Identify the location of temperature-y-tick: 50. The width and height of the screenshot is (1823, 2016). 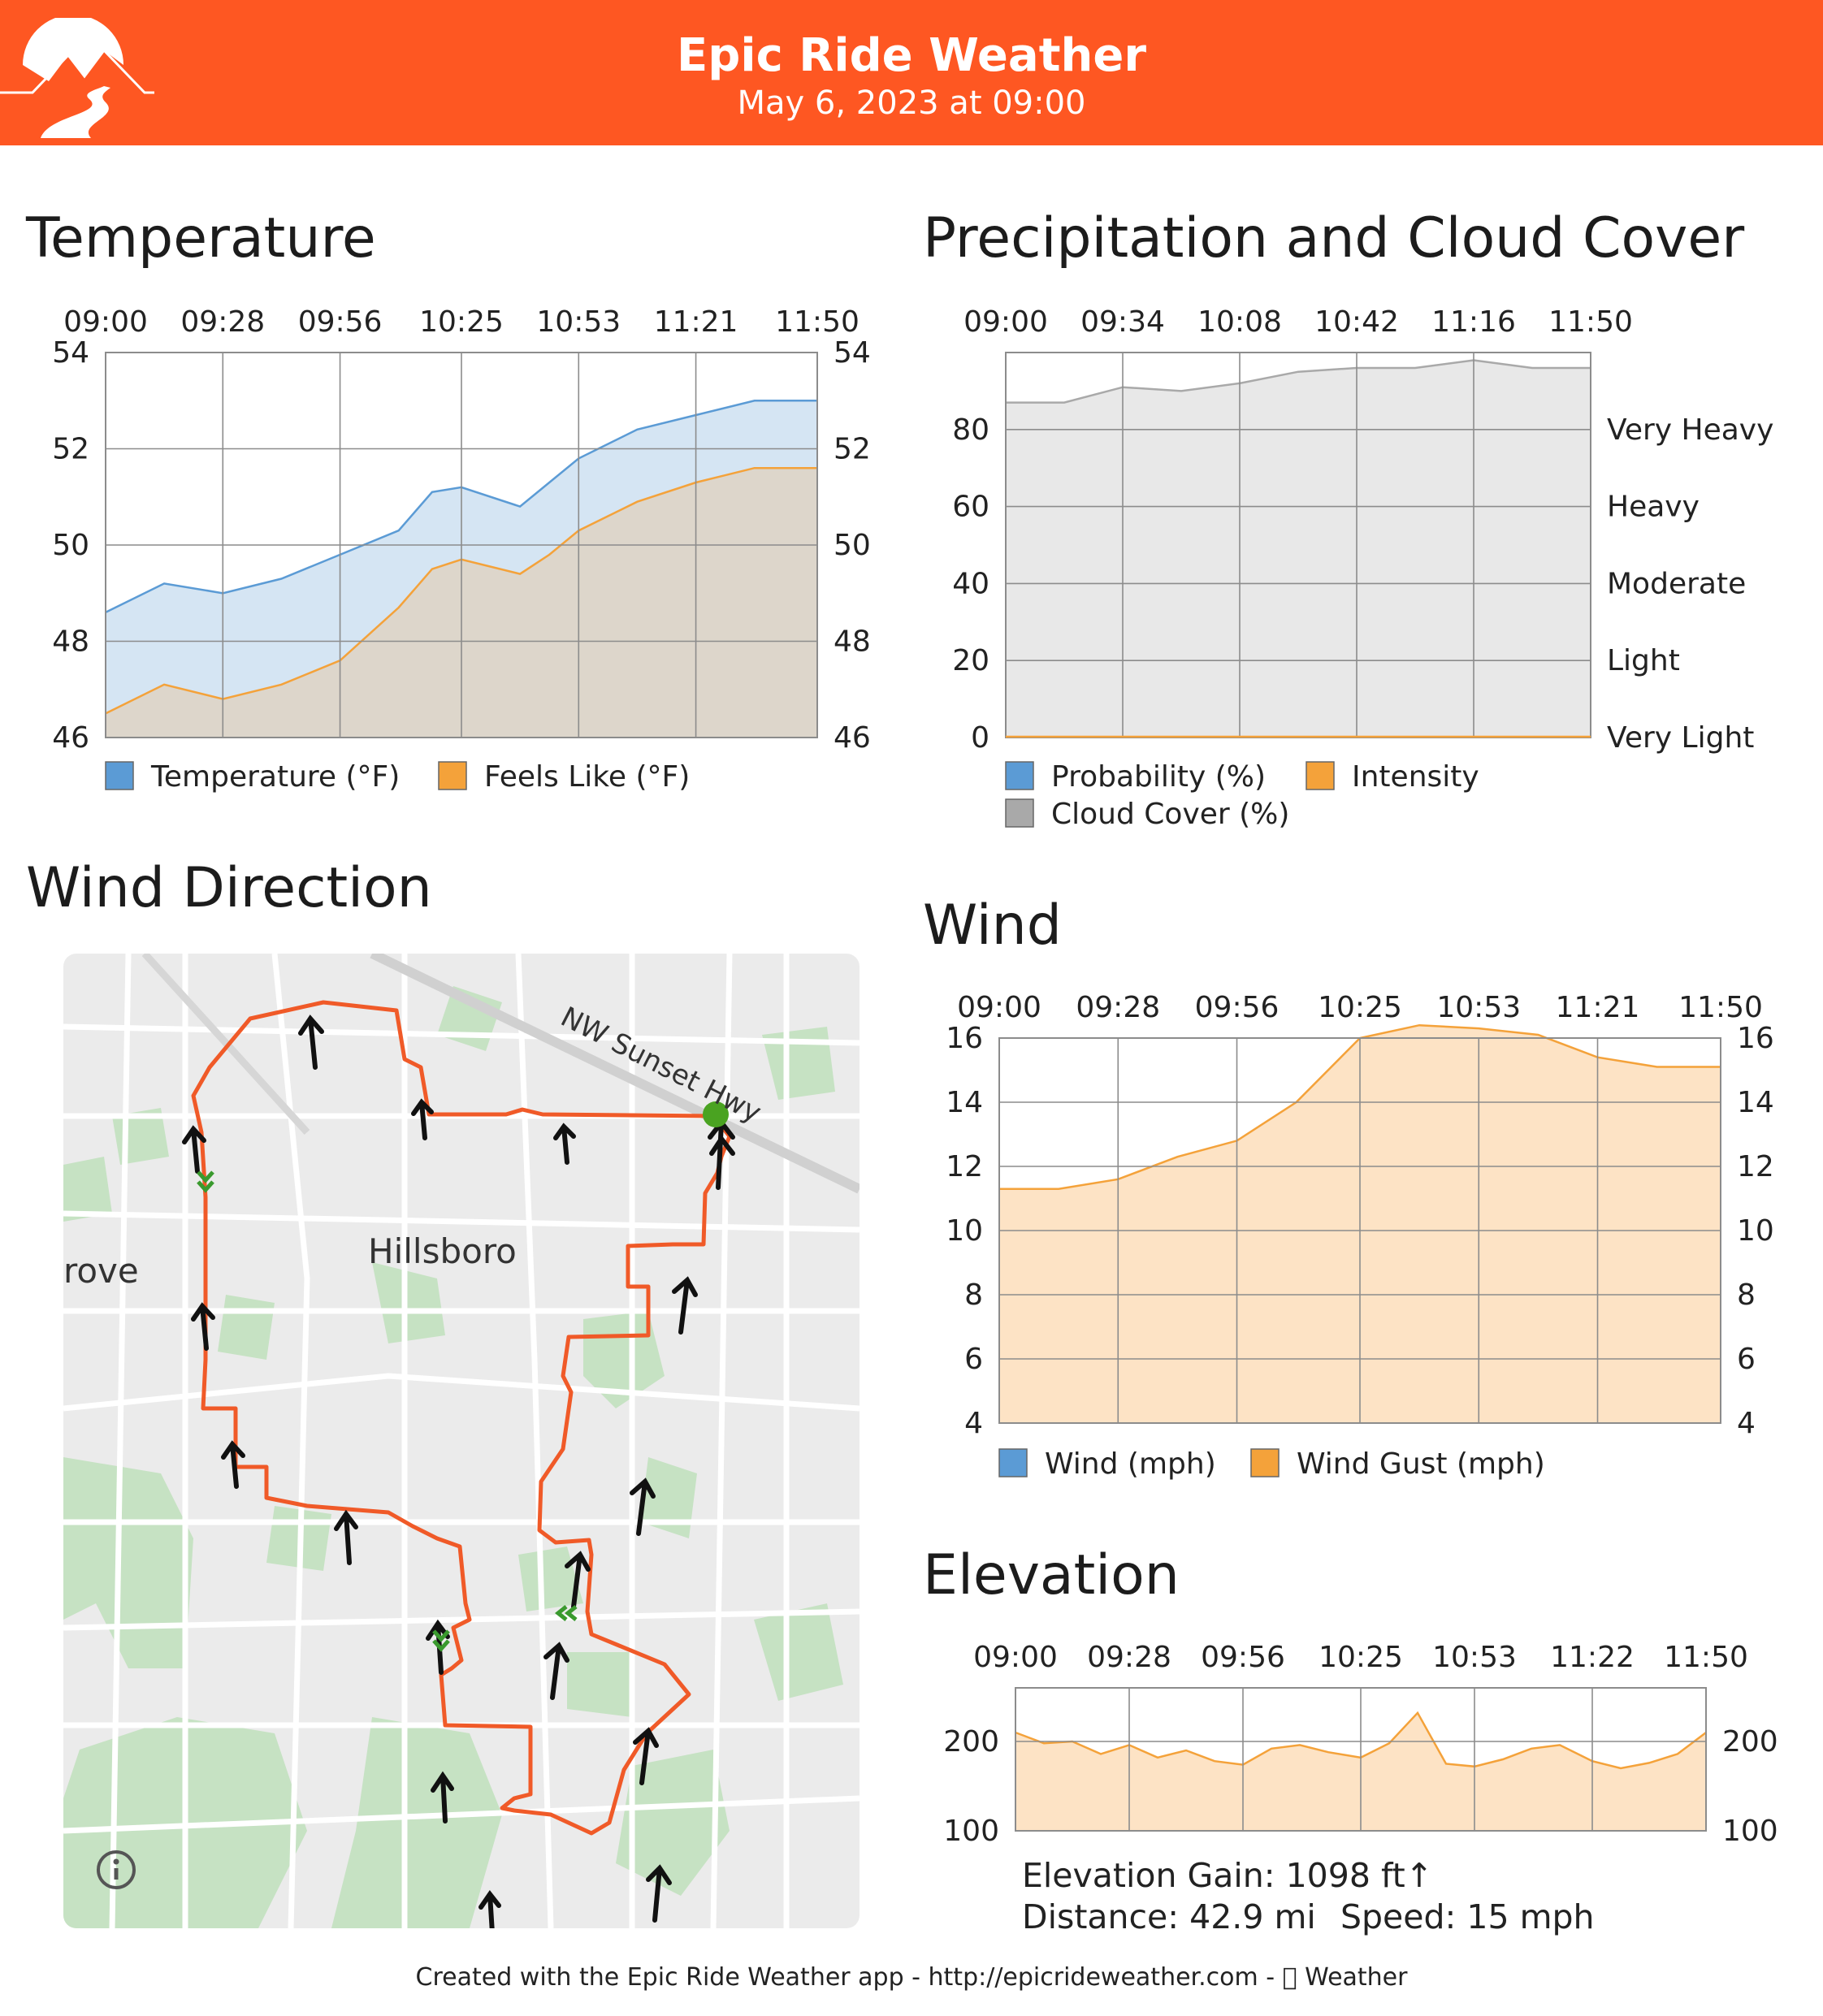
(70, 545).